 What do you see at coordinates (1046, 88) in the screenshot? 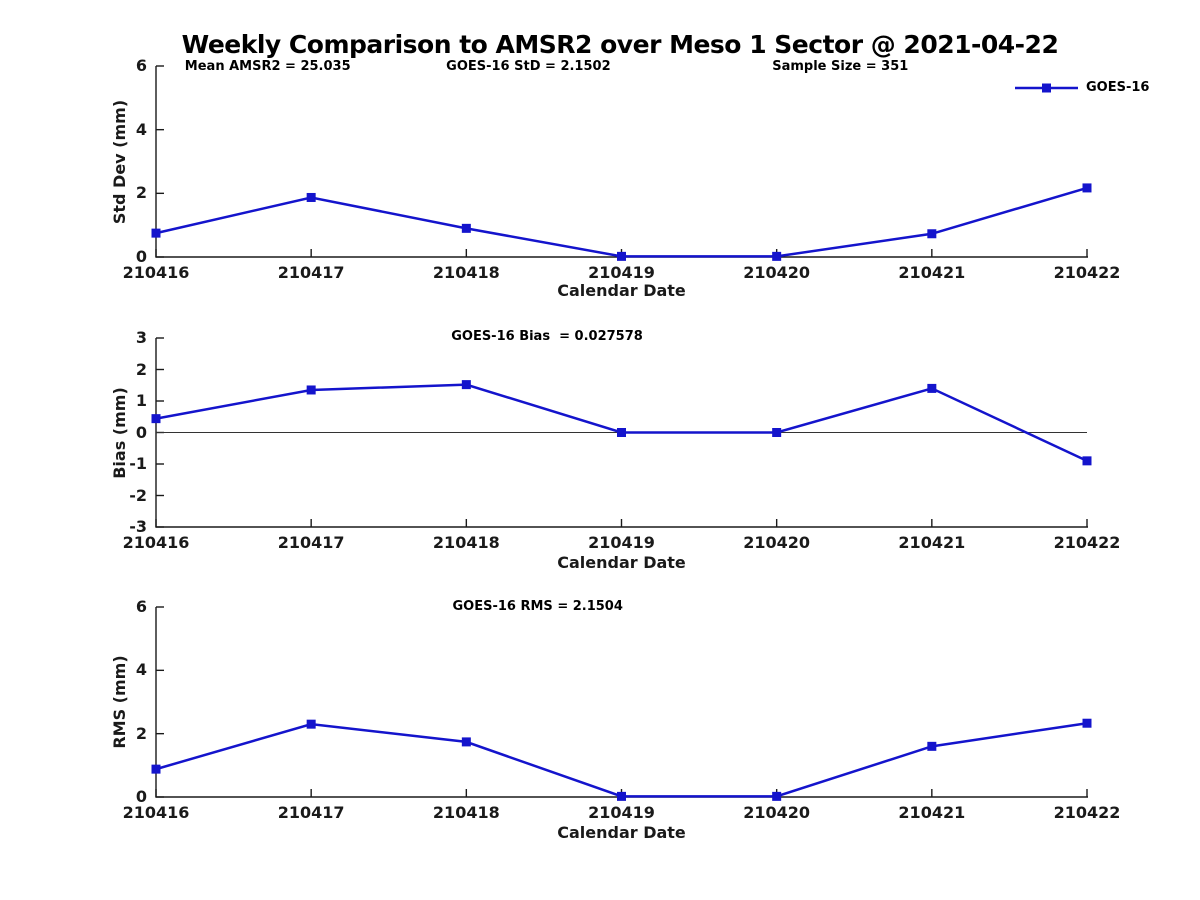
I see `legend-marker-sample` at bounding box center [1046, 88].